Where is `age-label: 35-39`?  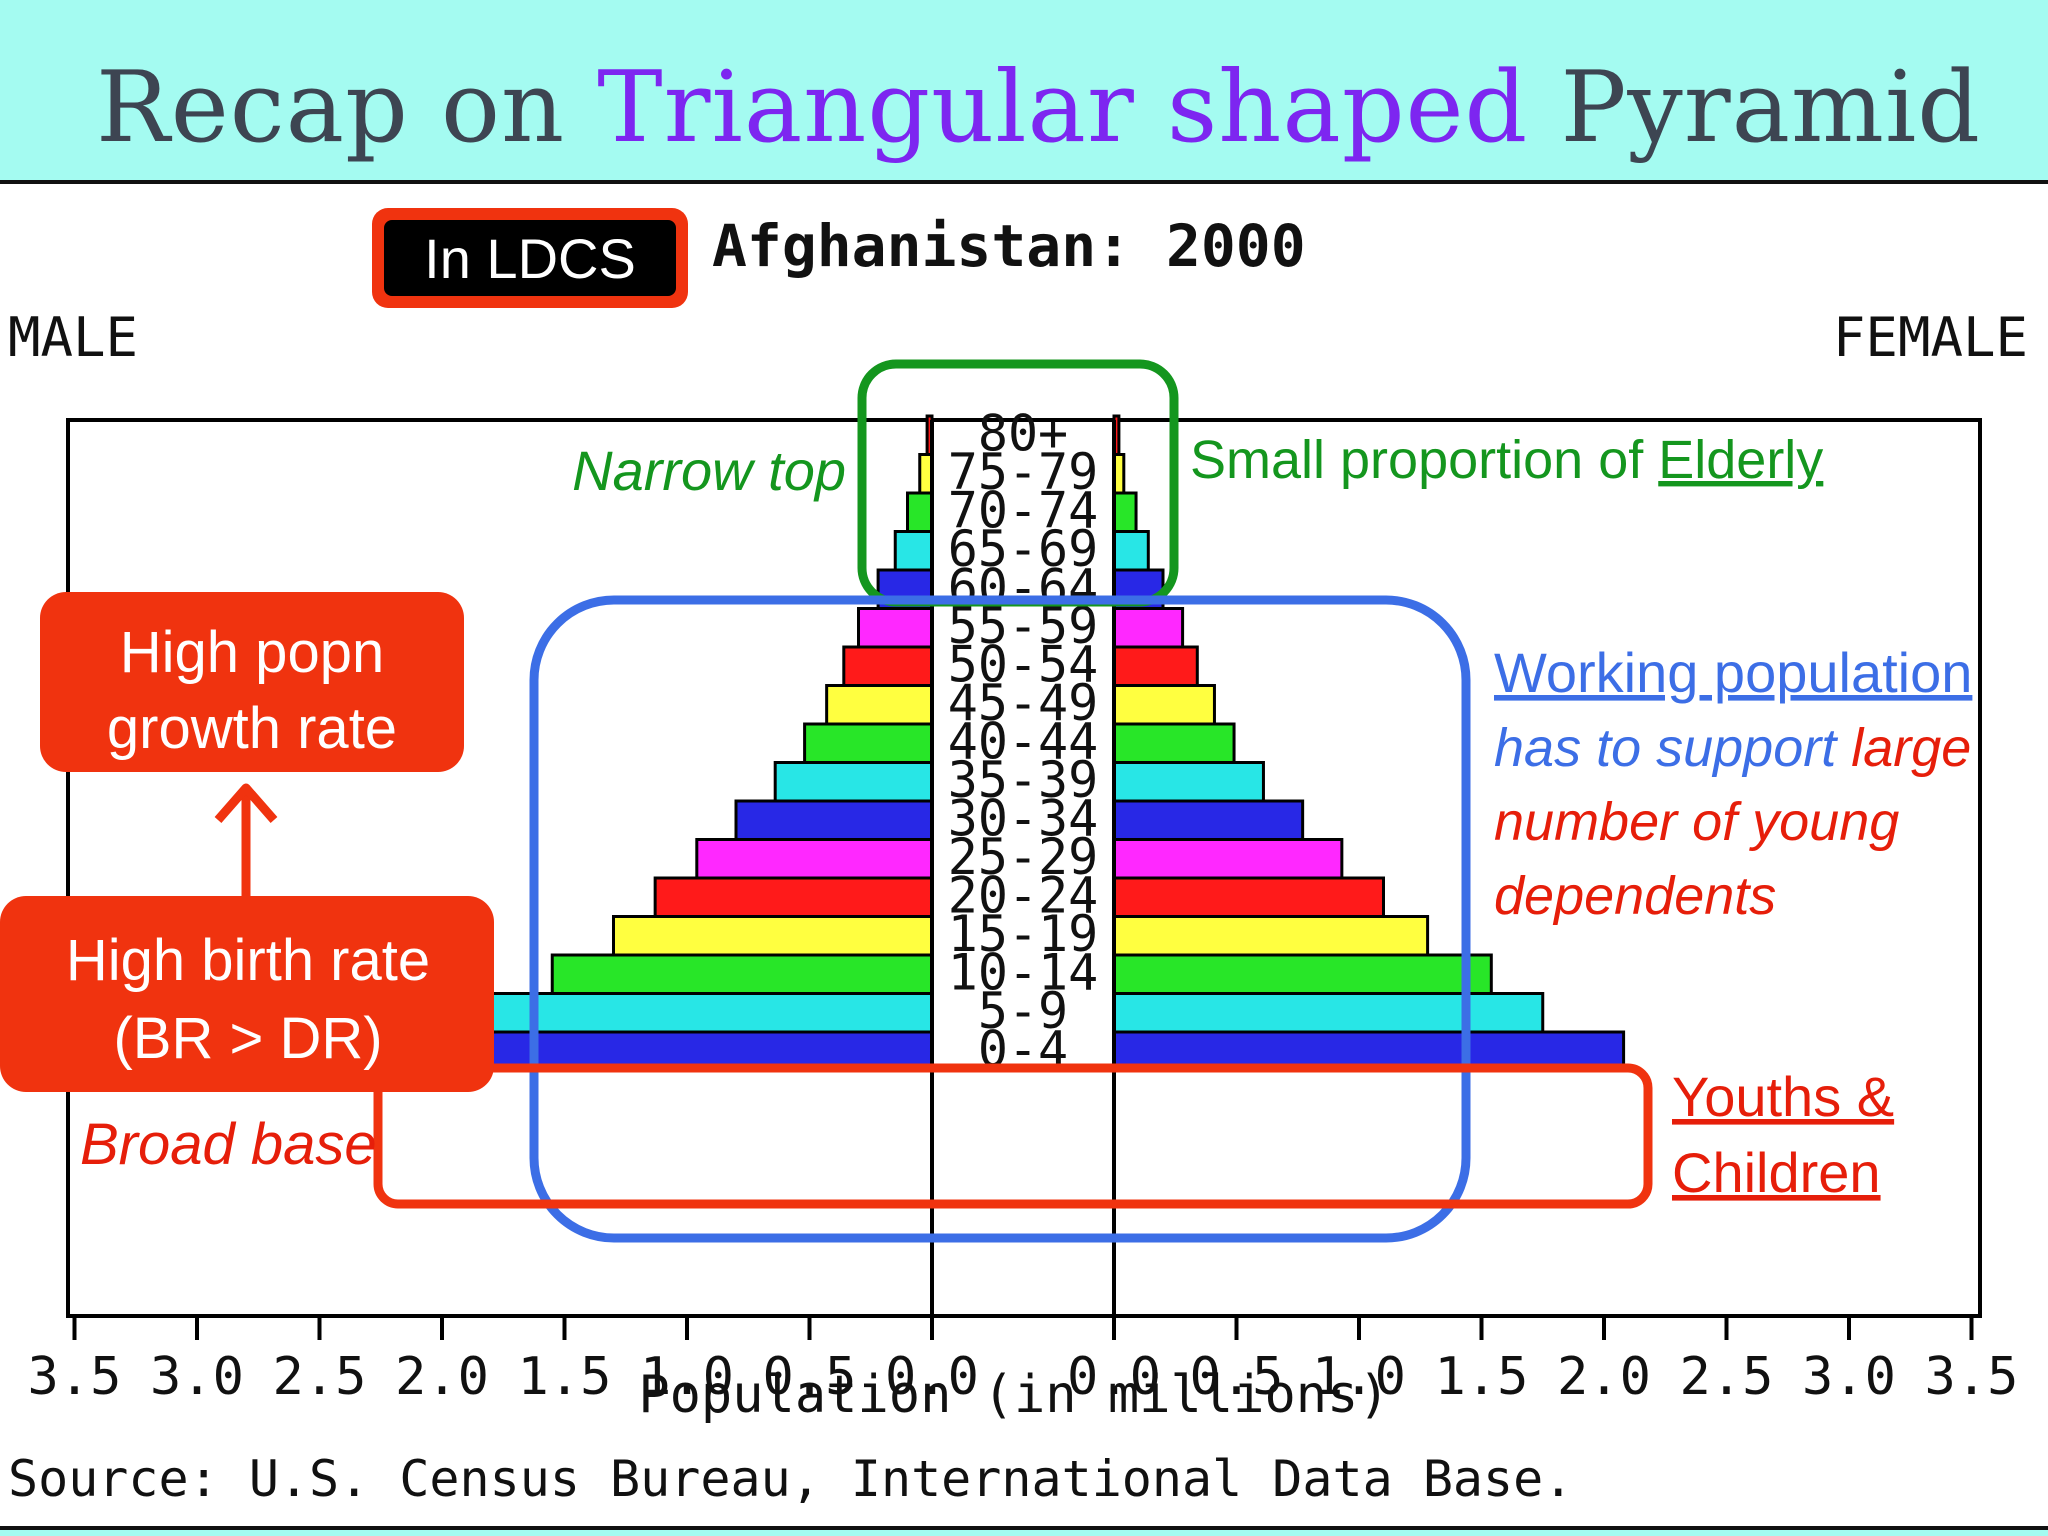 age-label: 35-39 is located at coordinates (1023, 780).